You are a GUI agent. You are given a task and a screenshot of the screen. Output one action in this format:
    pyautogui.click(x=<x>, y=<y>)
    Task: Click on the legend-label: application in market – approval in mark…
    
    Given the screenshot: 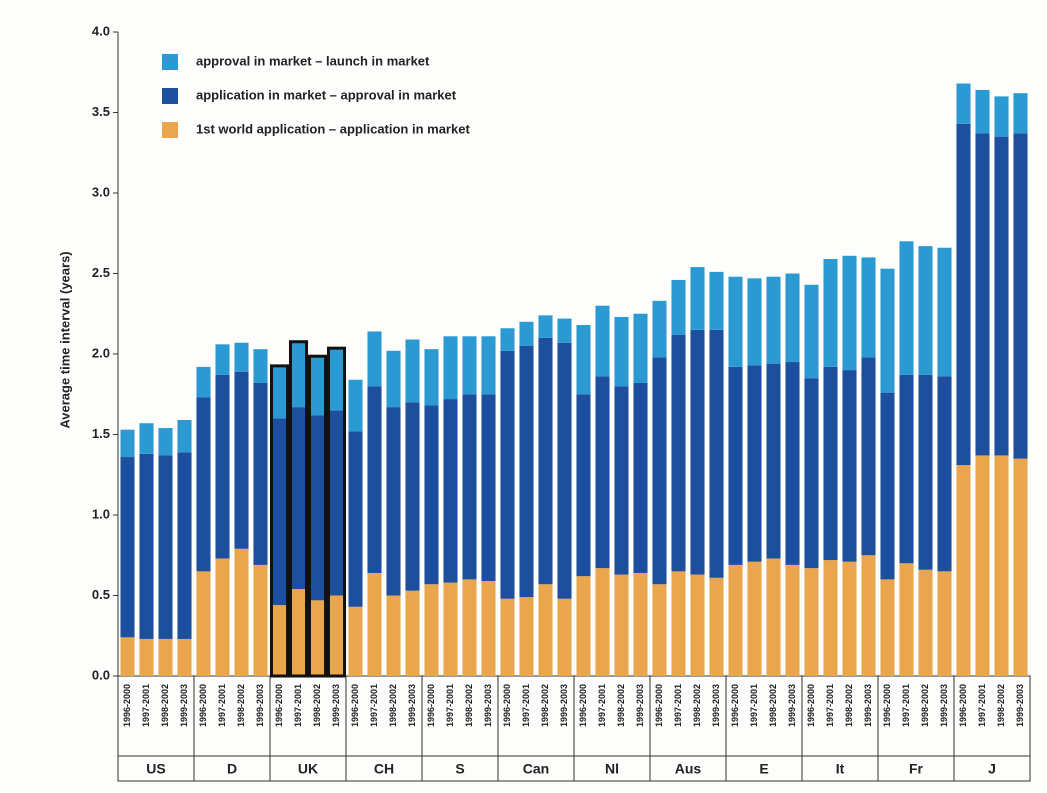 What is the action you would take?
    pyautogui.click(x=326, y=94)
    